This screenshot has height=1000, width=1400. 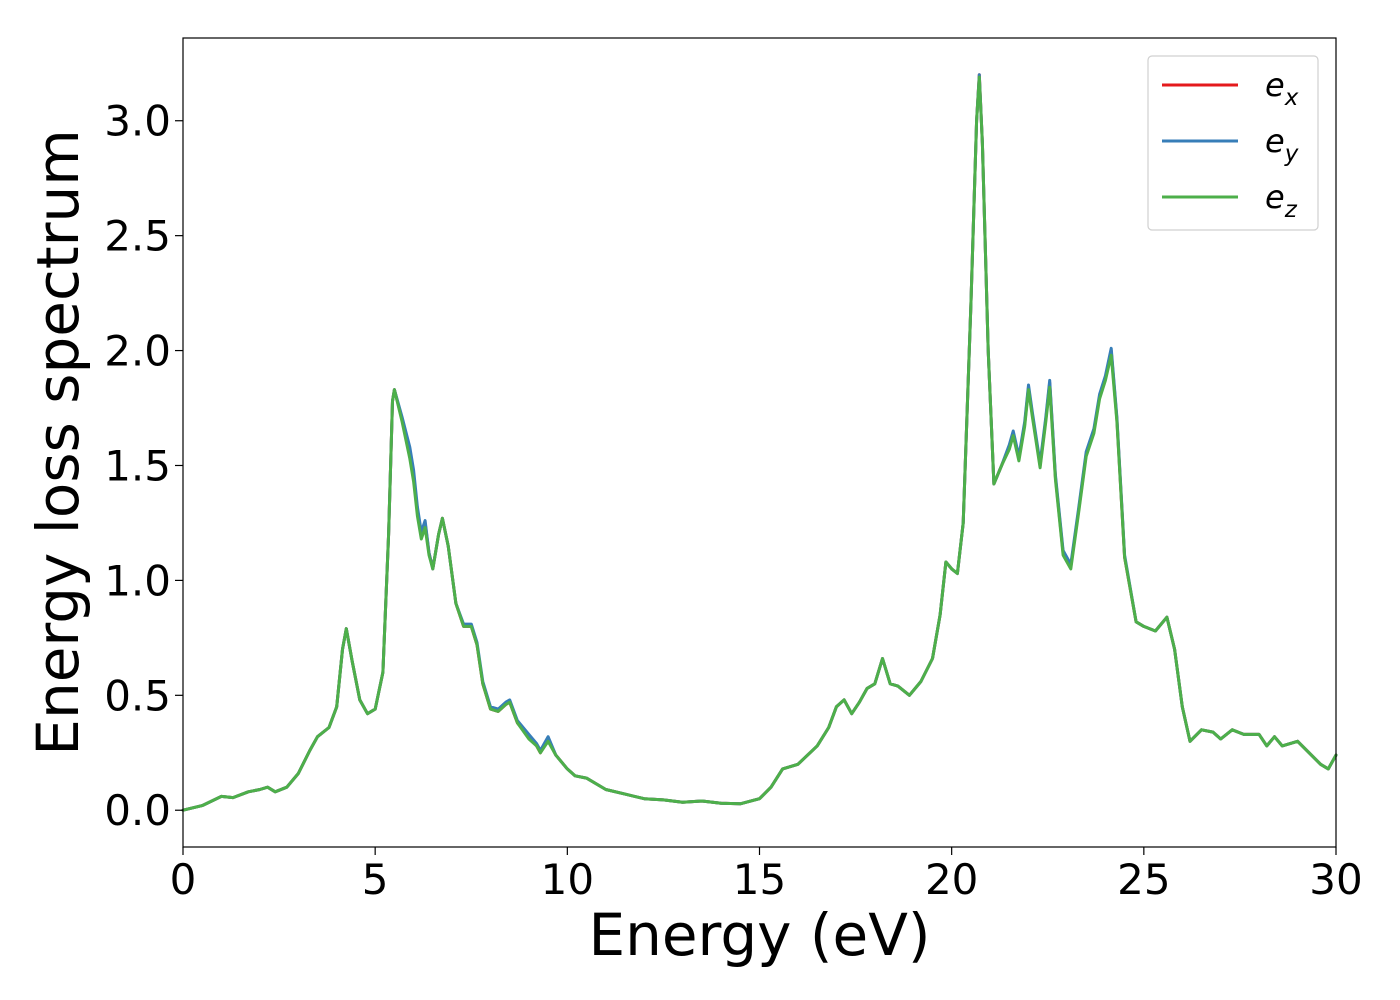 I want to click on y-tick-label: 1.0, so click(x=137, y=580).